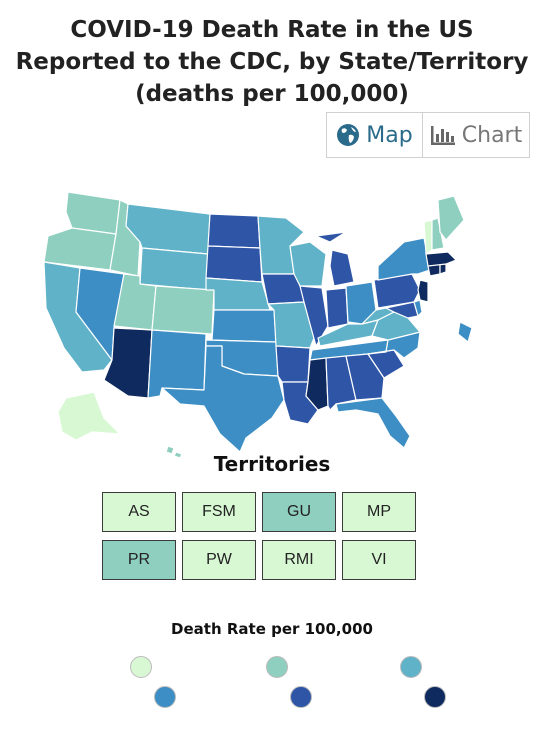  Describe the element at coordinates (272, 464) in the screenshot. I see `territories-title: Territories` at that location.